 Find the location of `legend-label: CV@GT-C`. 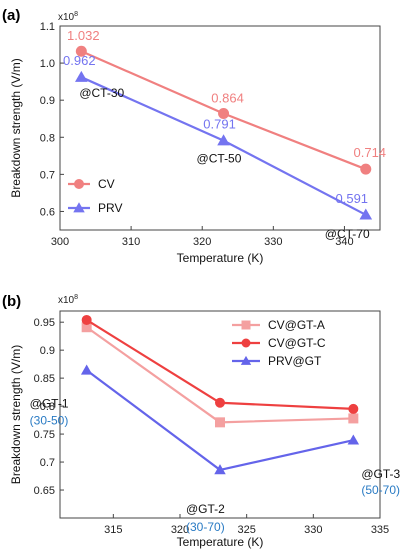

legend-label: CV@GT-C is located at coordinates (297, 343).